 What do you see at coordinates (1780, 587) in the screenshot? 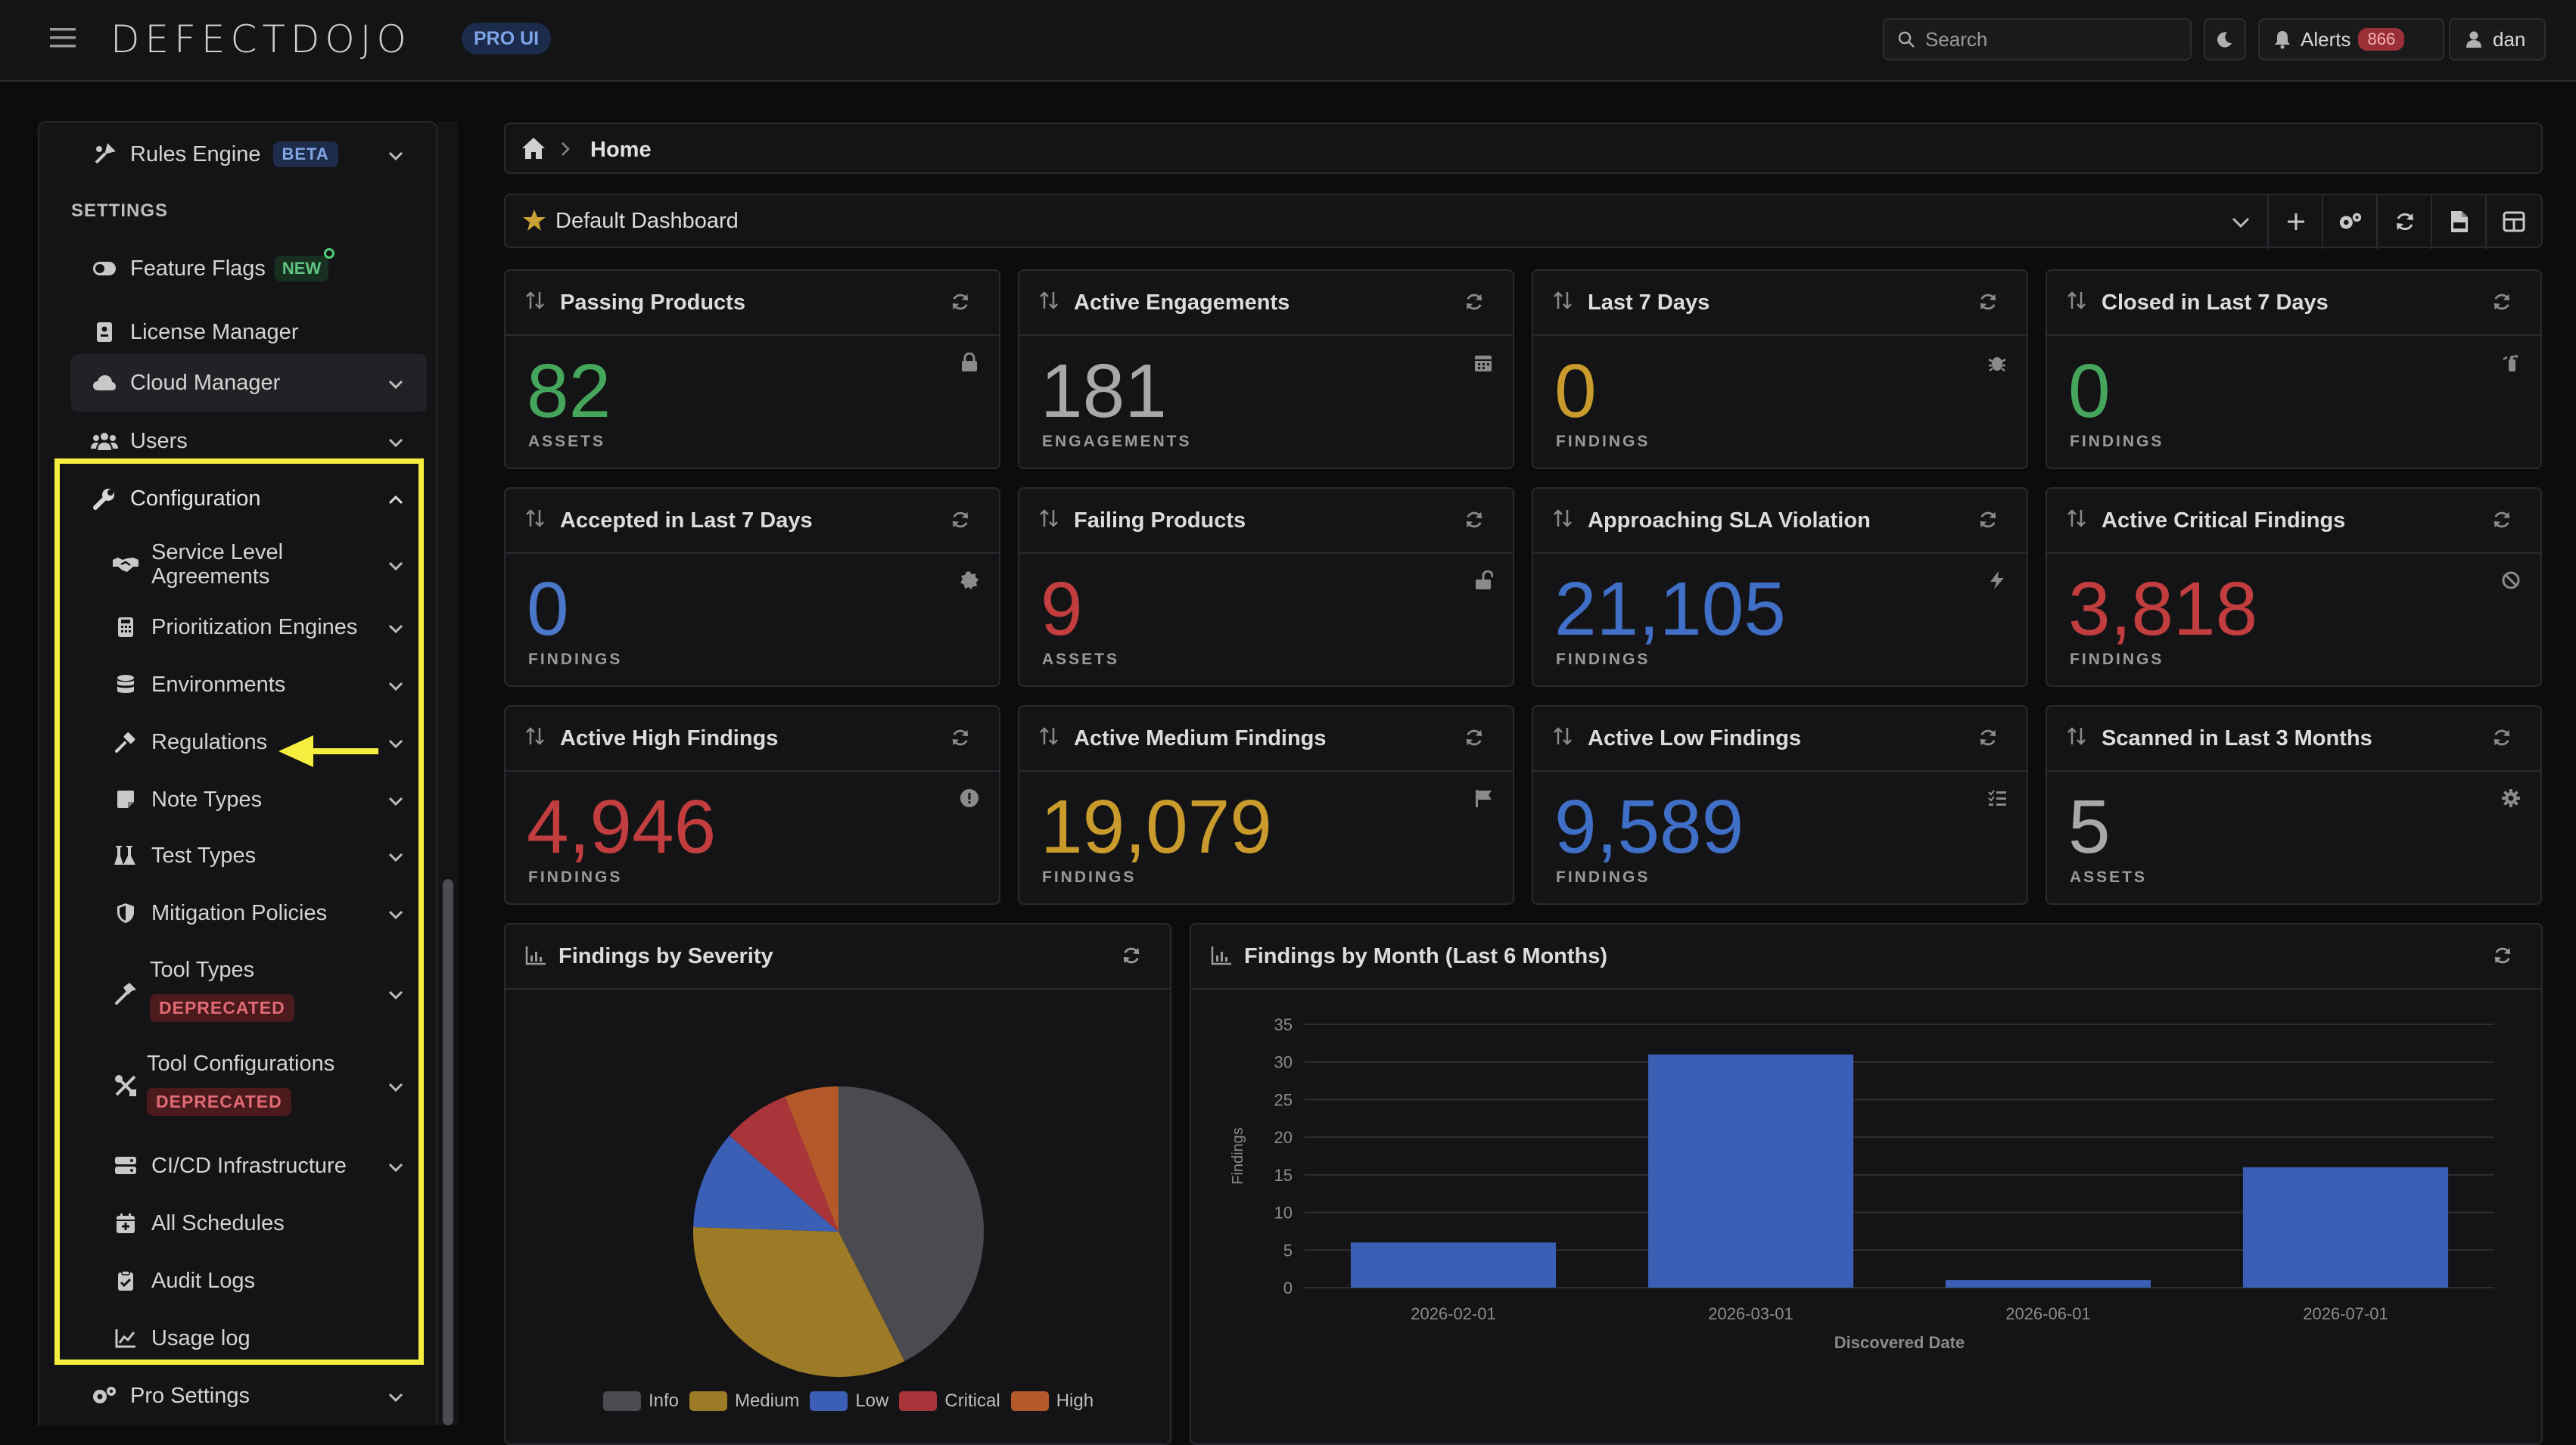
I see `metric-card: Approaching SLA Violation 21,105 FINDINGS` at bounding box center [1780, 587].